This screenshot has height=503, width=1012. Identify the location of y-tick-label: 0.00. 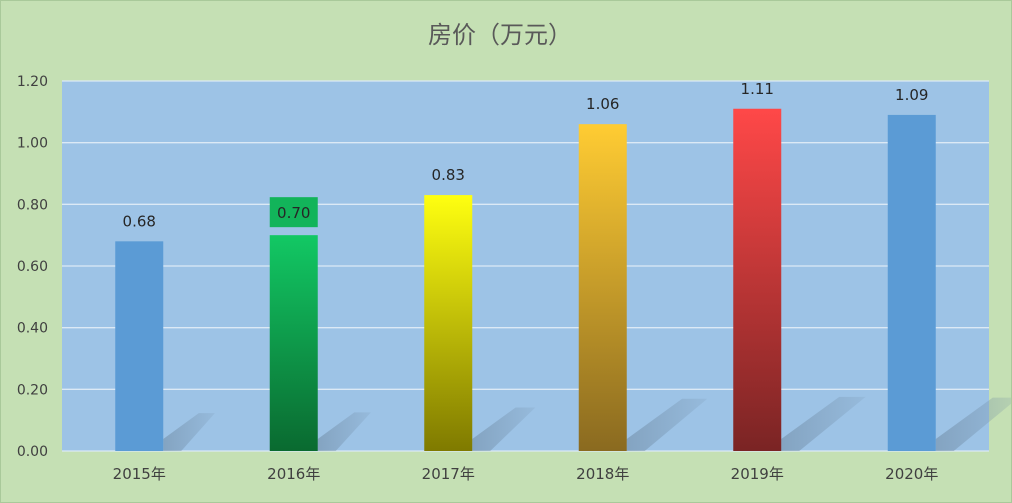
(32, 452).